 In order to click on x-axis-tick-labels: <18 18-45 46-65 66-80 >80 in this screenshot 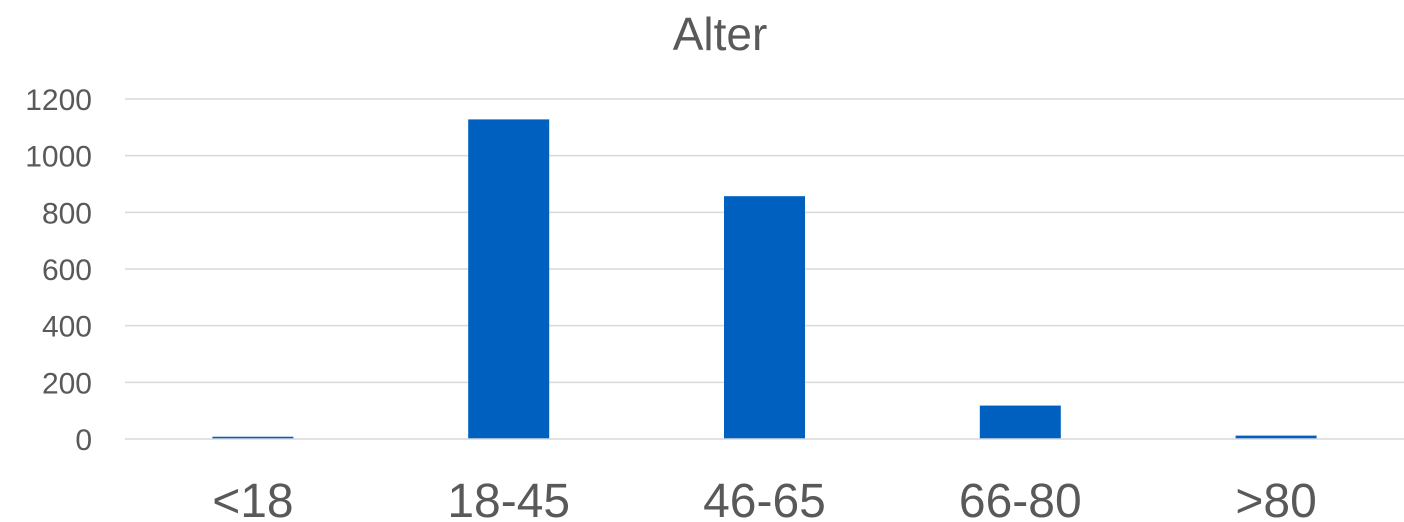, I will do `click(764, 498)`.